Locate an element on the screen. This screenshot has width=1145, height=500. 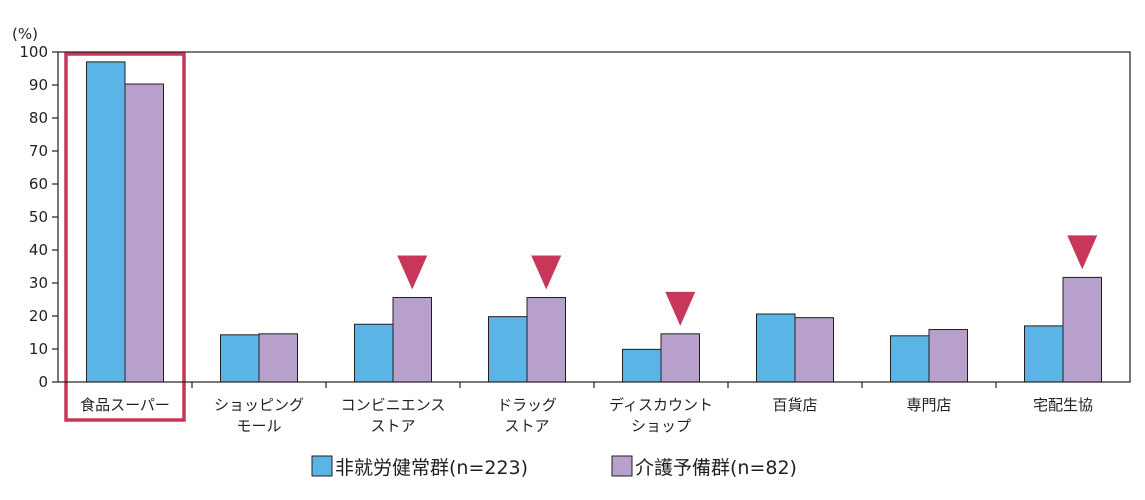
y-tick-label: 10 is located at coordinates (38, 349).